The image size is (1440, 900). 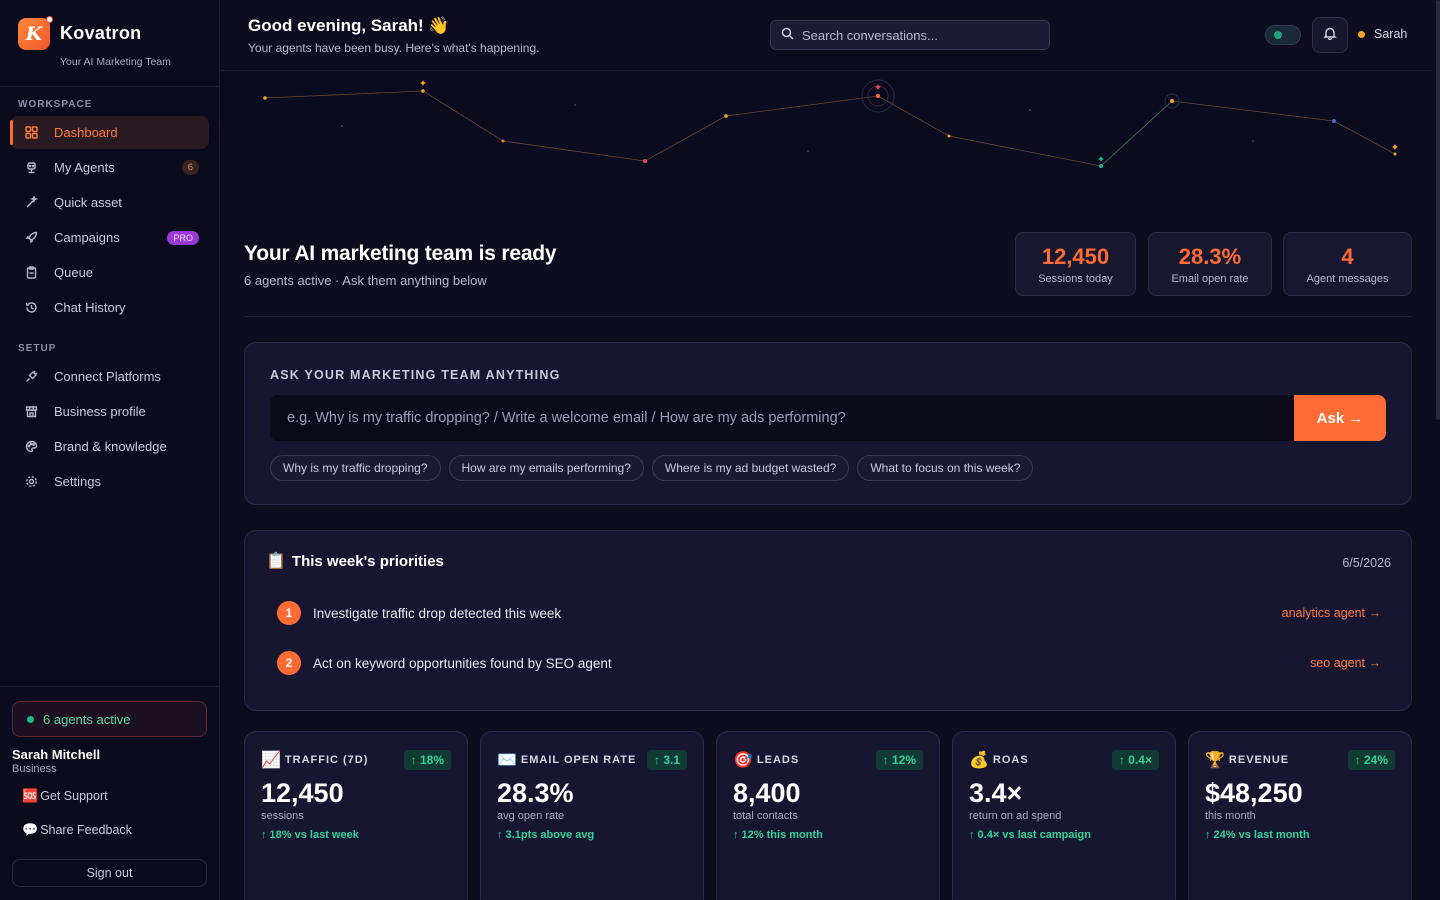 What do you see at coordinates (109, 43) in the screenshot?
I see `brand: K Kovatron Your AI Marketing Team` at bounding box center [109, 43].